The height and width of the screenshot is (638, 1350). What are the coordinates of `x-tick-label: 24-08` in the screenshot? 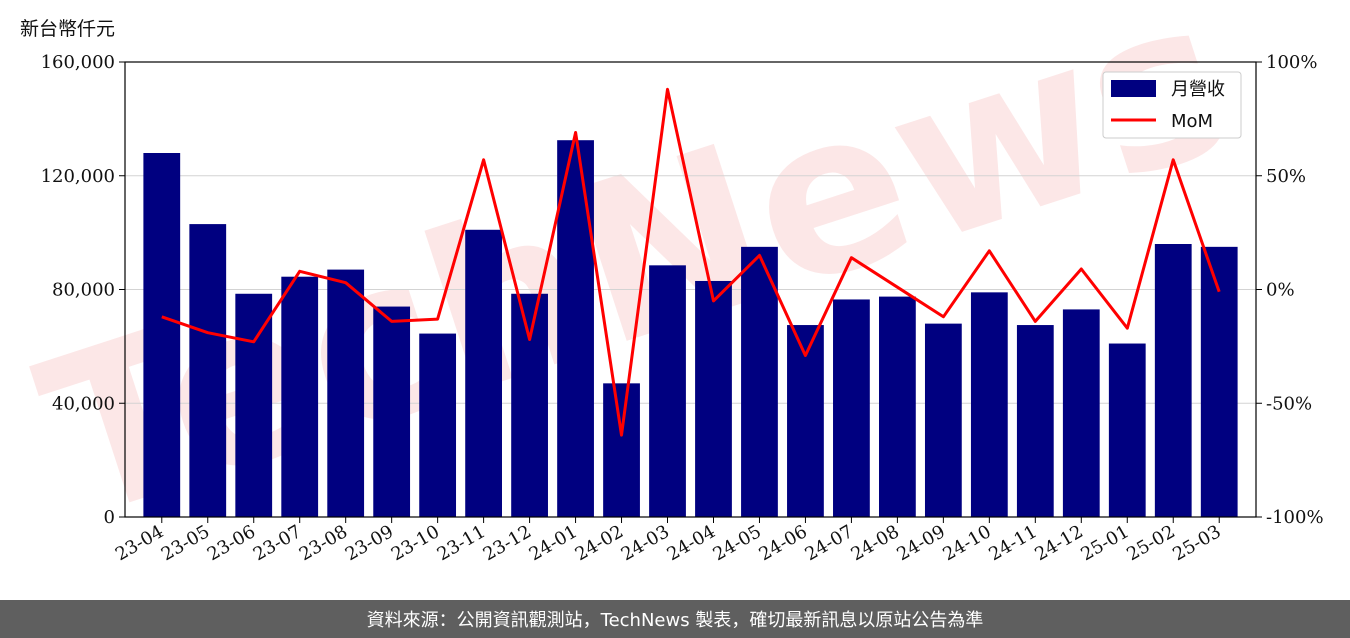 It's located at (874, 543).